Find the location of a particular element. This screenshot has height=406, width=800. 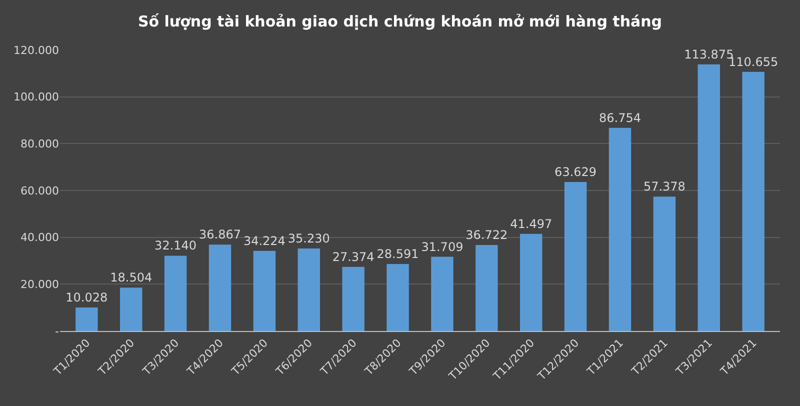

y-tick-label: 100.000 is located at coordinates (36, 97).